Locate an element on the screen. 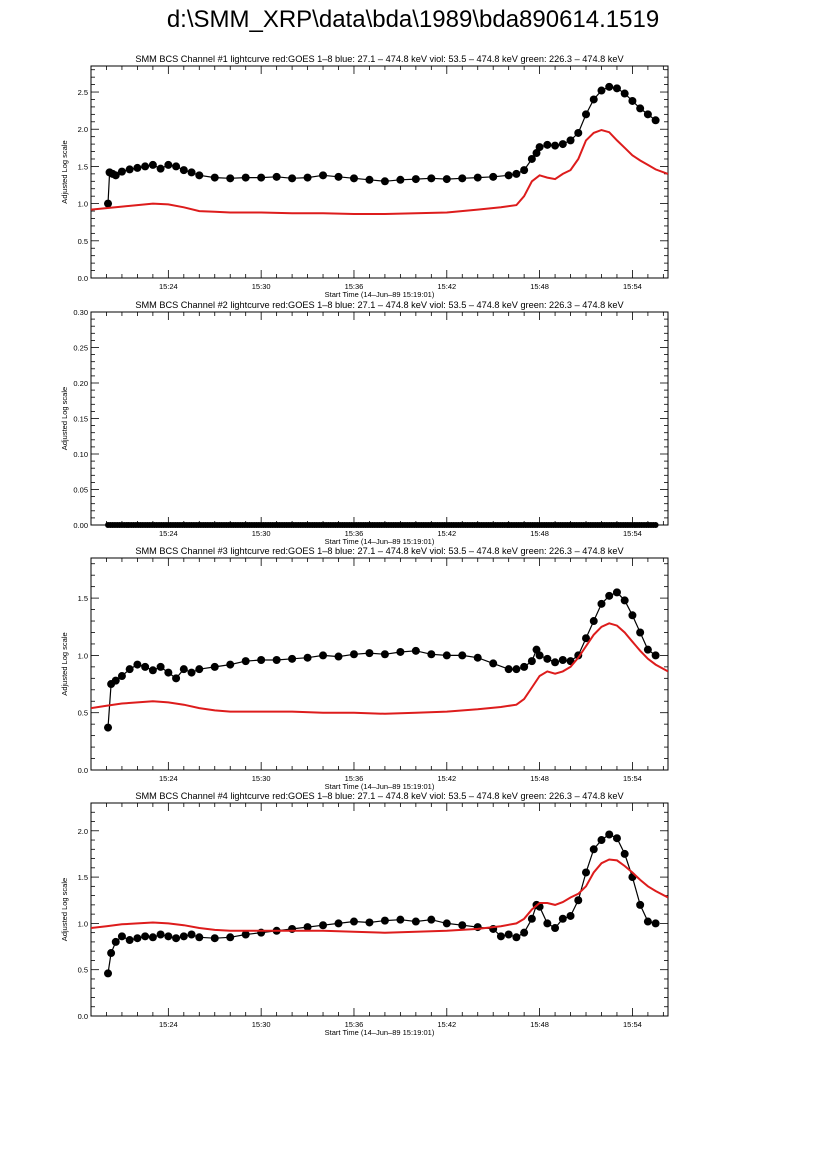  y-tick-label: 0.20 is located at coordinates (80, 383).